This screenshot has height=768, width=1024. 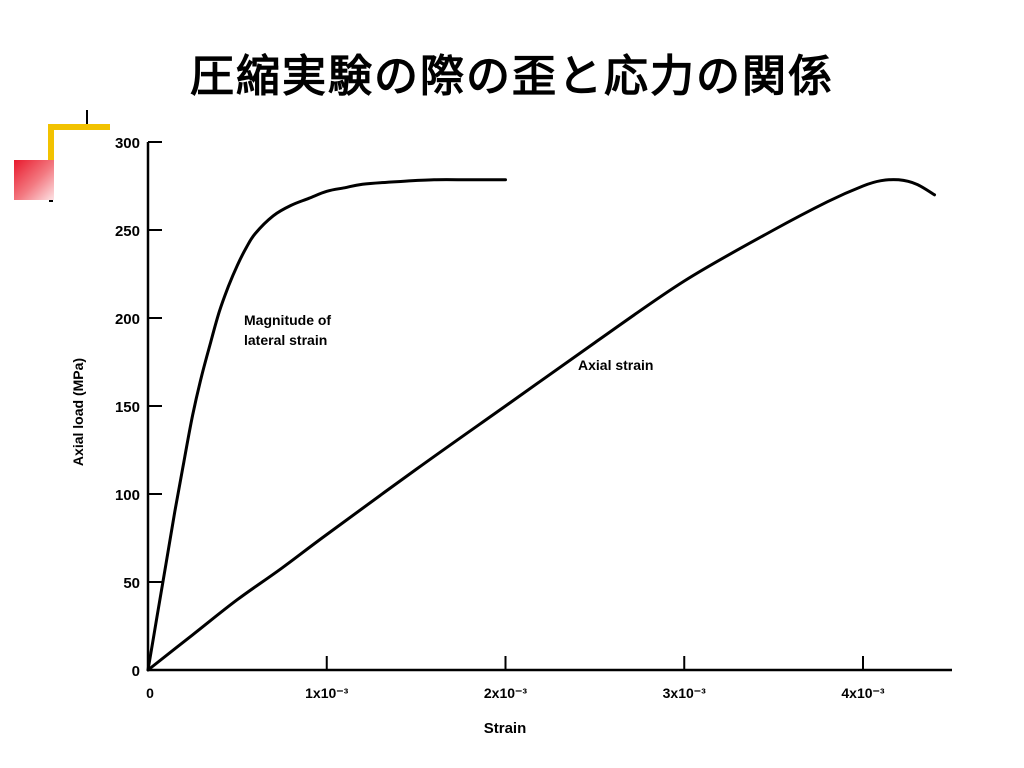 I want to click on slide-title: 圧縮実験の際の歪と応力の関係, so click(x=512, y=76).